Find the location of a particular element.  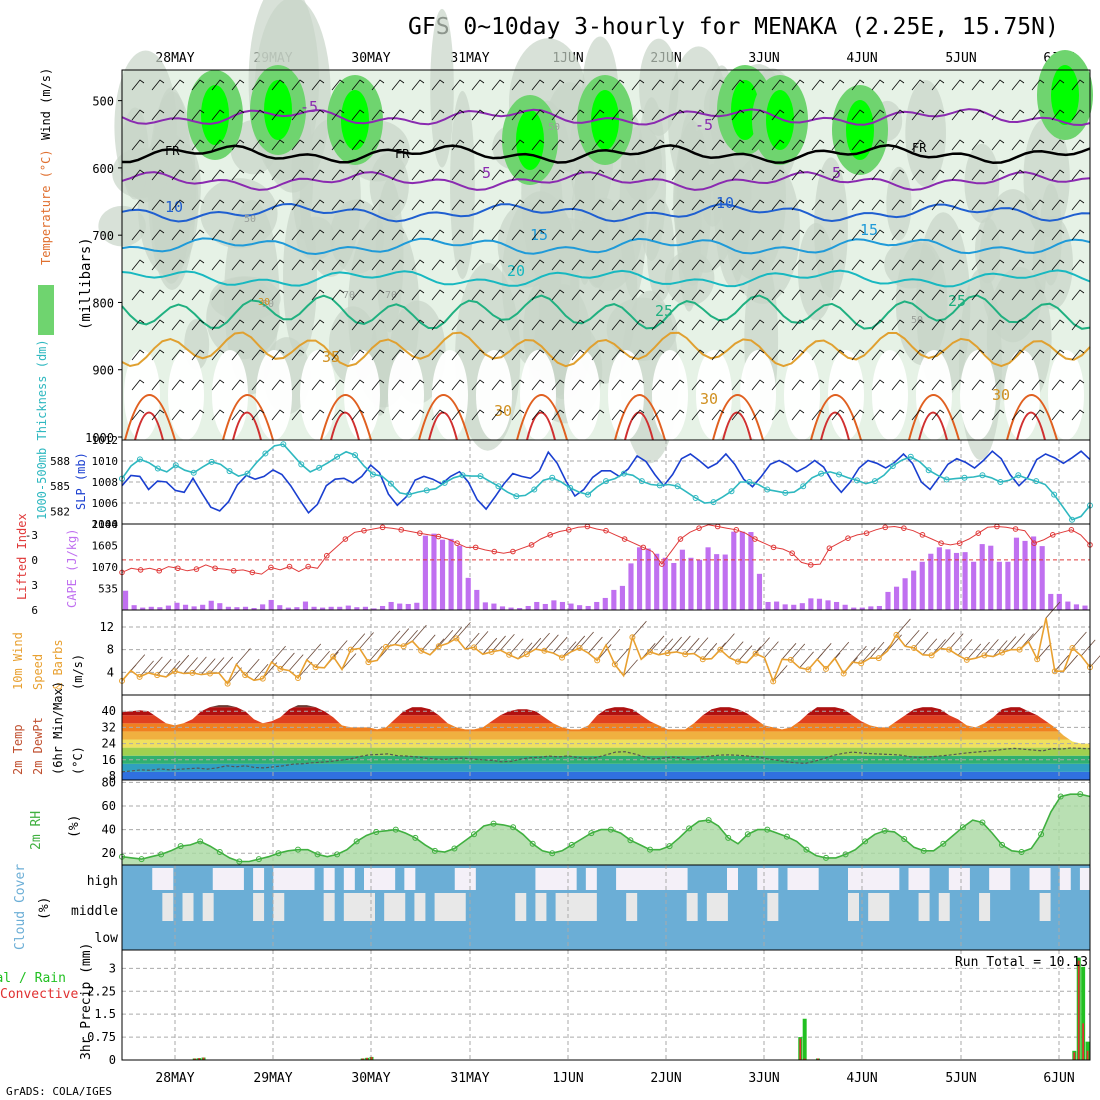

footer-credit: GrADS: COLA/IGES is located at coordinates (59, 1091).